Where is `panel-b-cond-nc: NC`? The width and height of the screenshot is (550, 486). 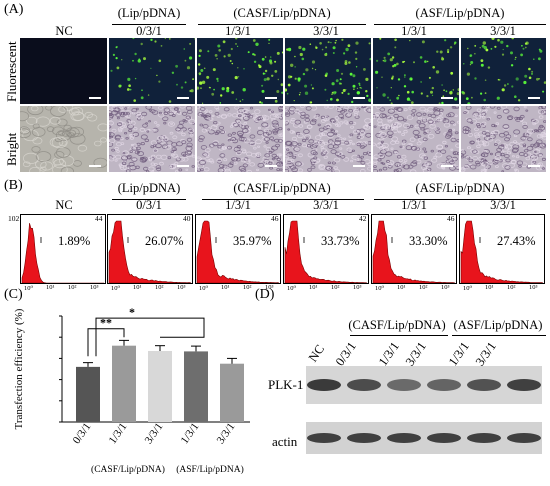
panel-b-cond-nc: NC is located at coordinates (64, 205).